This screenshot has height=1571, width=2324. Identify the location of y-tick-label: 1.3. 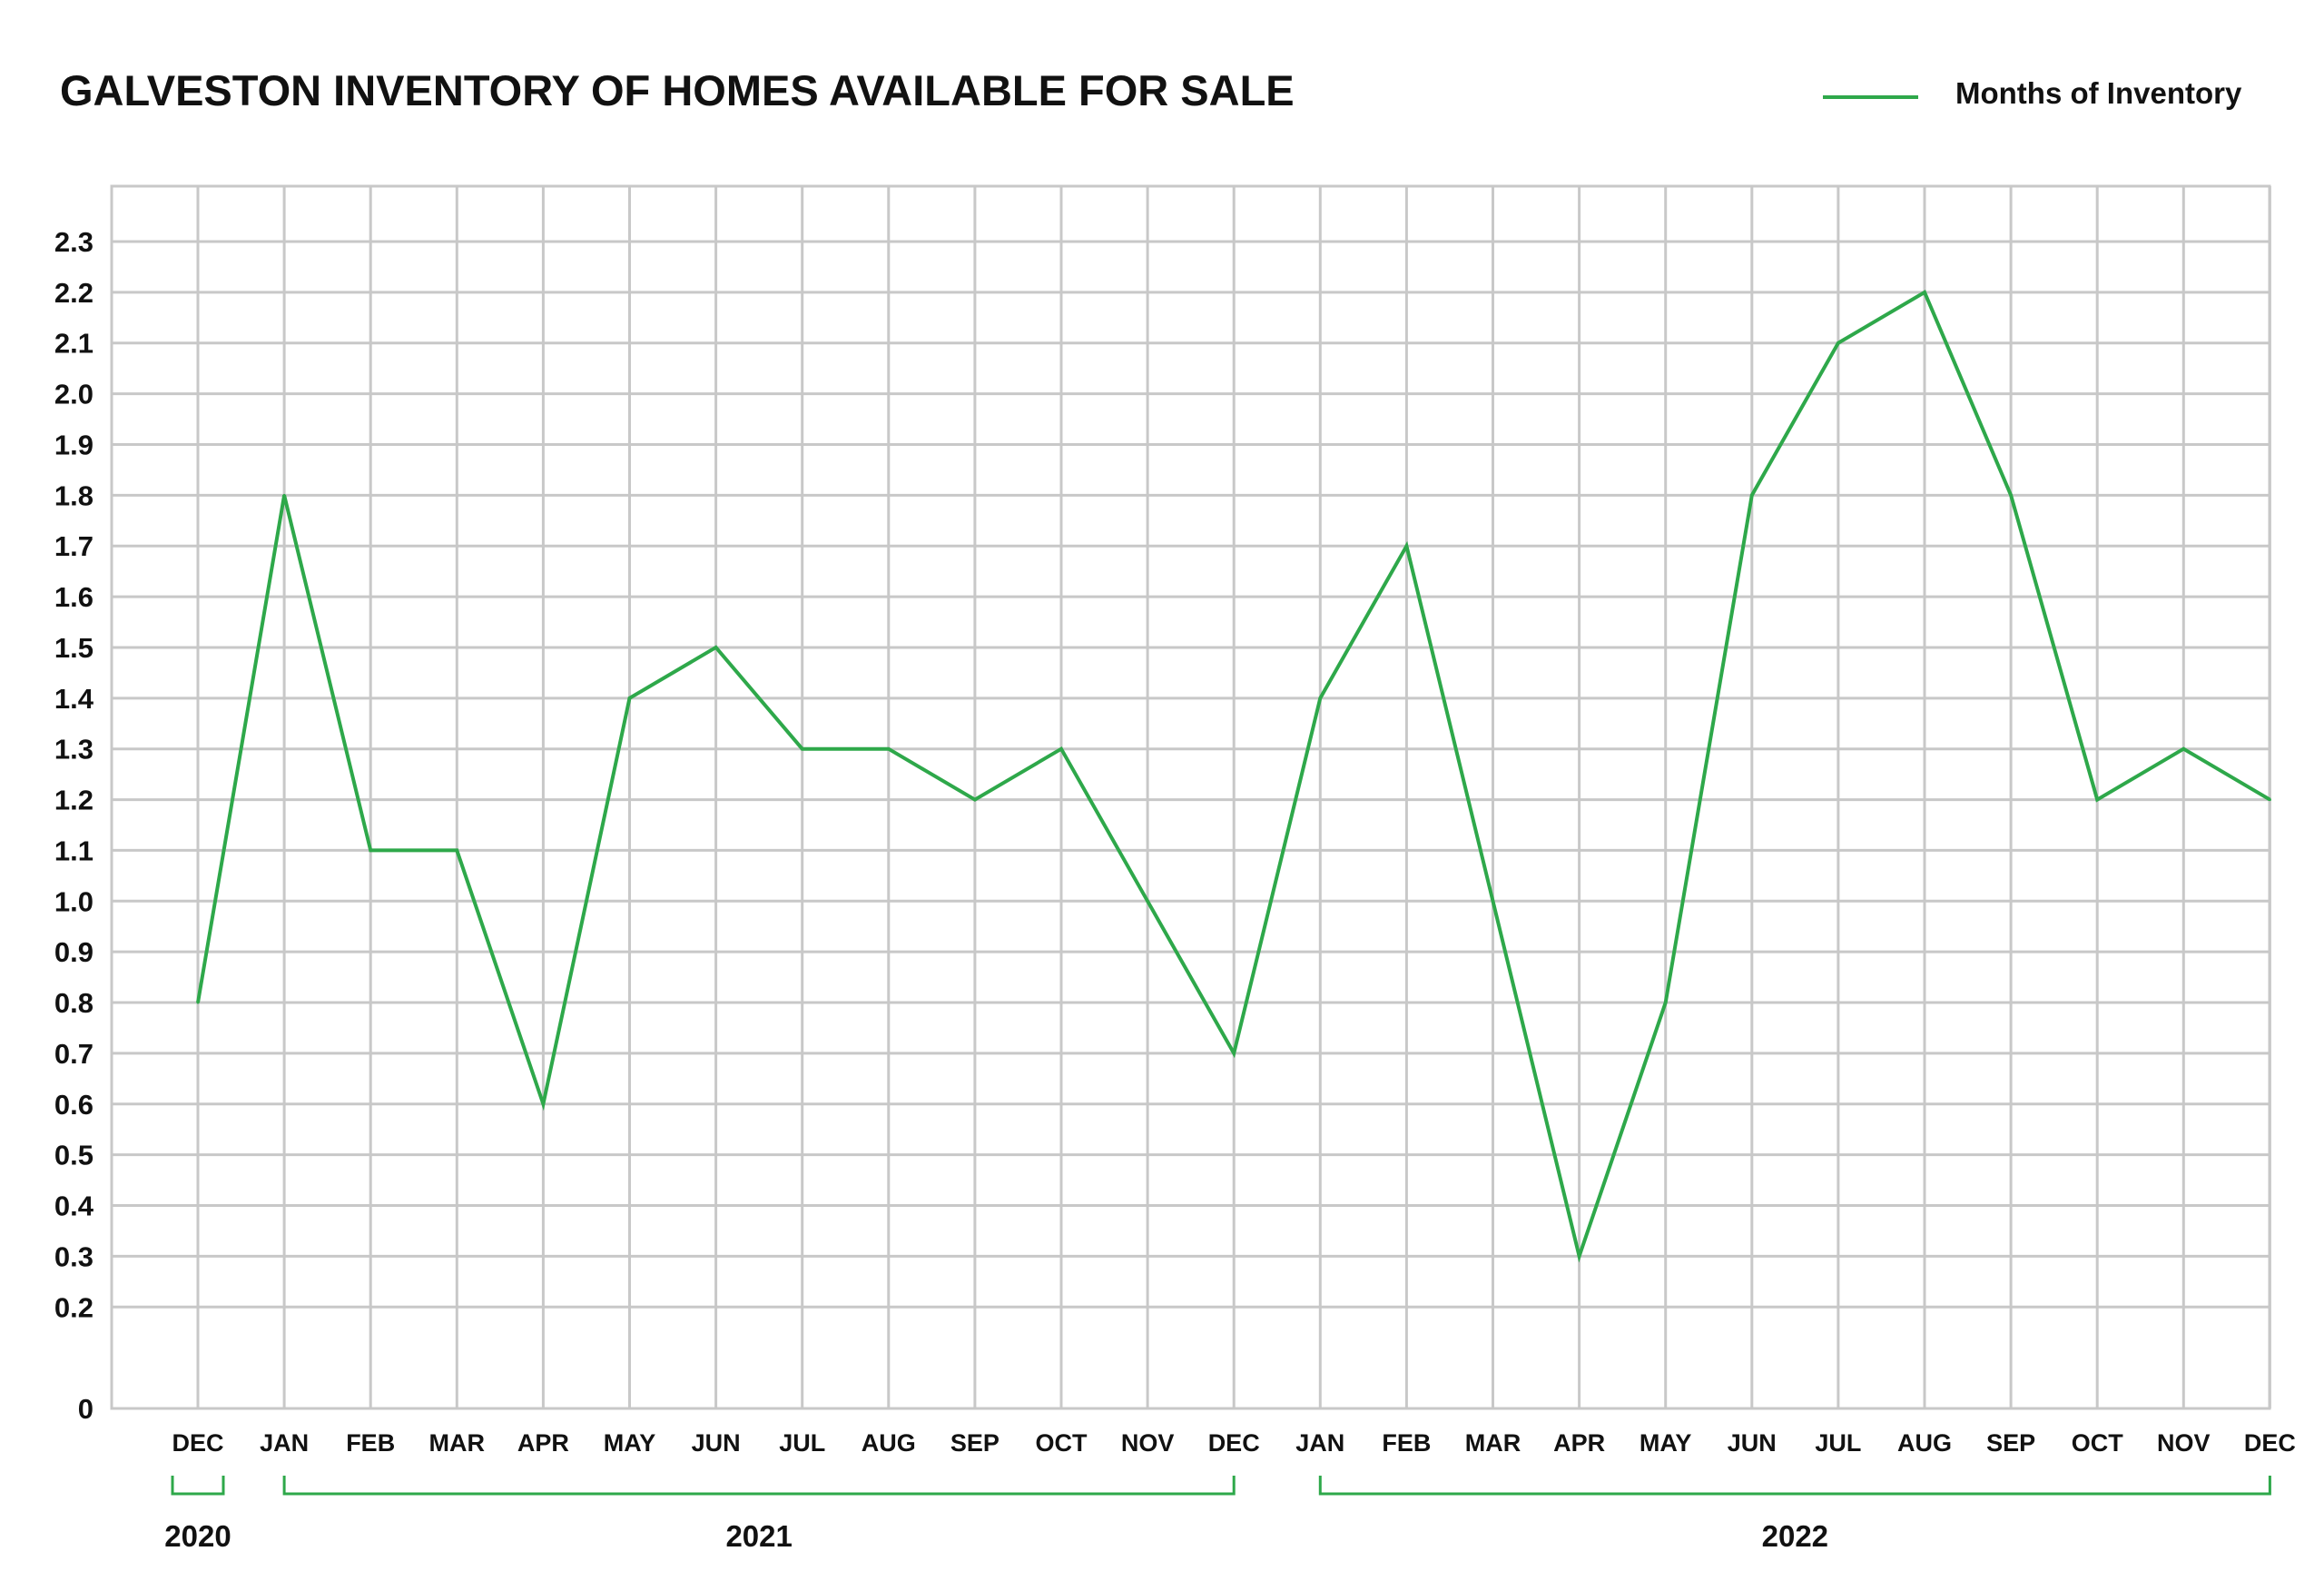
(74, 750).